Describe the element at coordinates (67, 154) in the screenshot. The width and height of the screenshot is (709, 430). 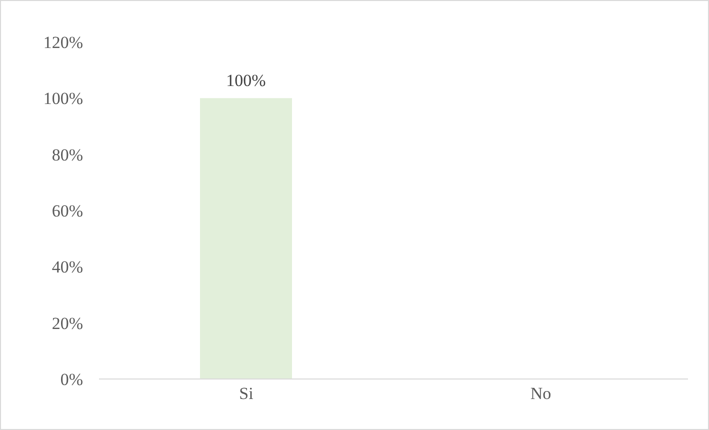
I see `y-tick-label: 80%` at that location.